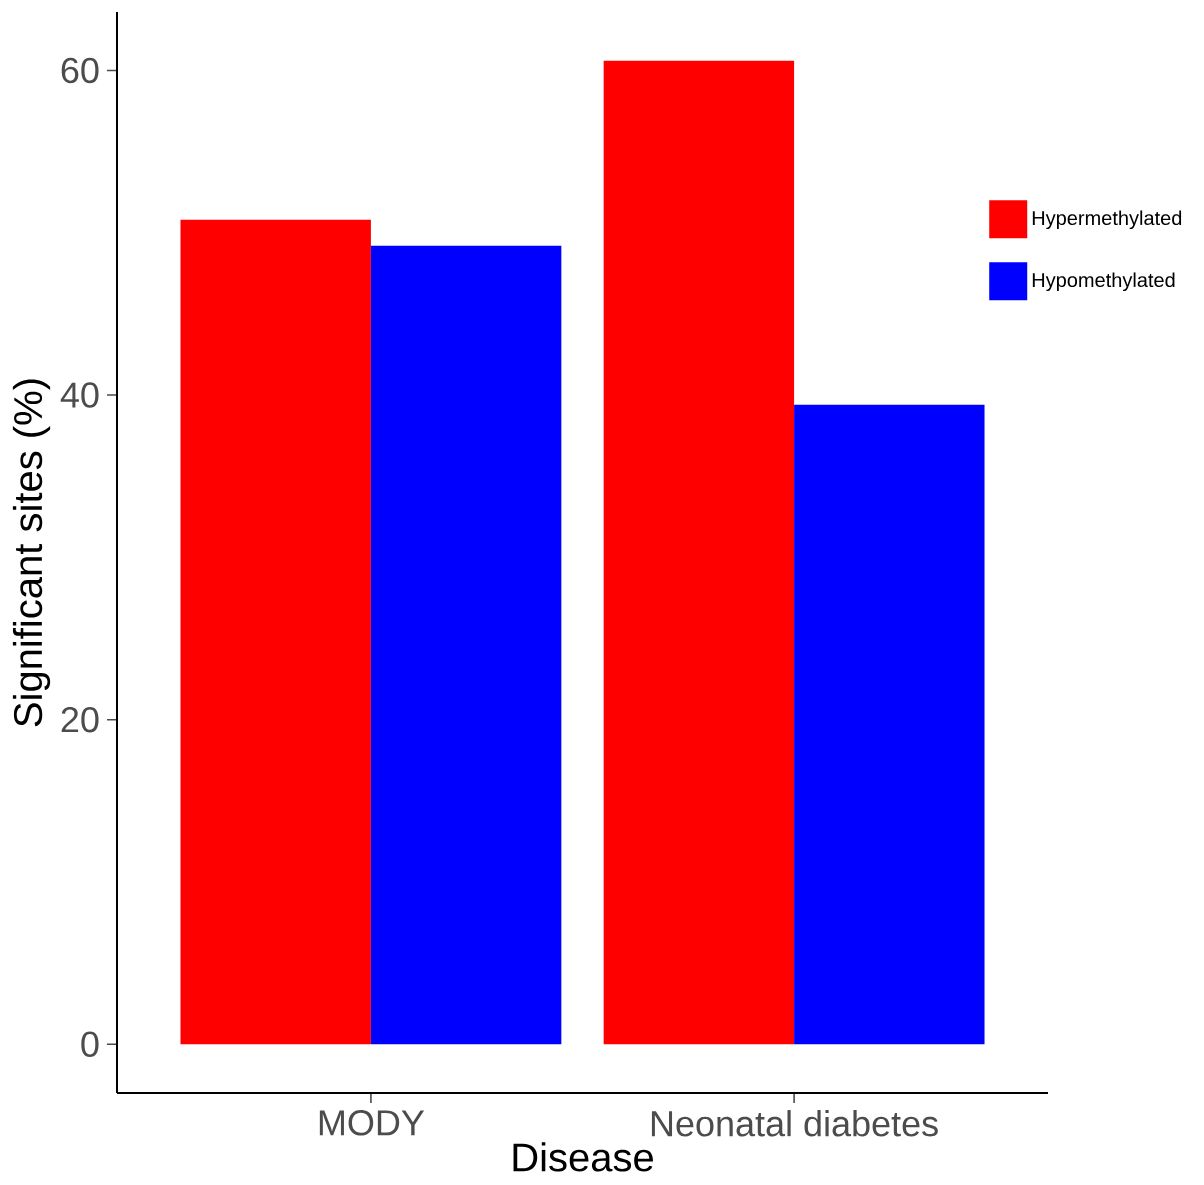  I want to click on y-axis-title: Significant sites (%), so click(31, 553).